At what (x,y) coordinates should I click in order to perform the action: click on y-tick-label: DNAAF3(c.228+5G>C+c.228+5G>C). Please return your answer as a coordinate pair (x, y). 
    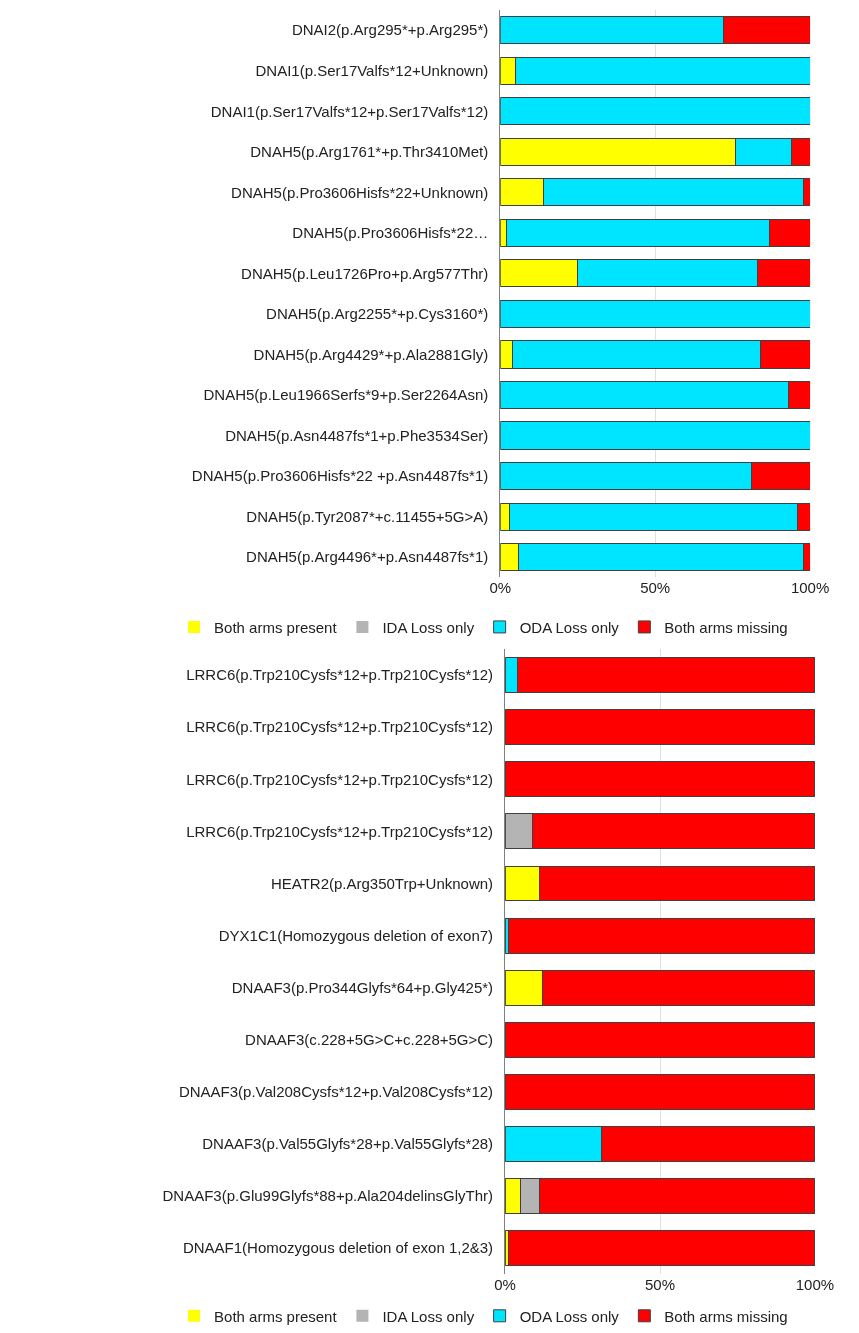
    Looking at the image, I should click on (369, 1040).